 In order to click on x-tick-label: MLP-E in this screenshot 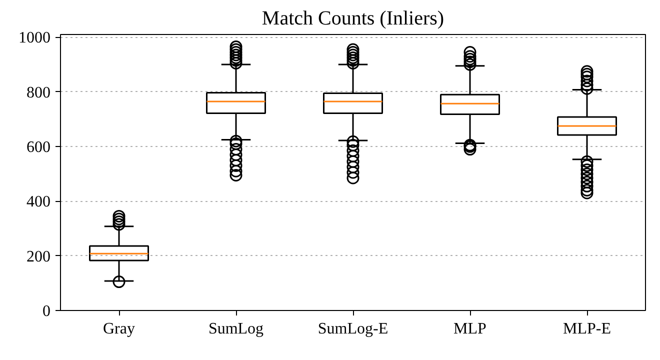, I will do `click(587, 329)`.